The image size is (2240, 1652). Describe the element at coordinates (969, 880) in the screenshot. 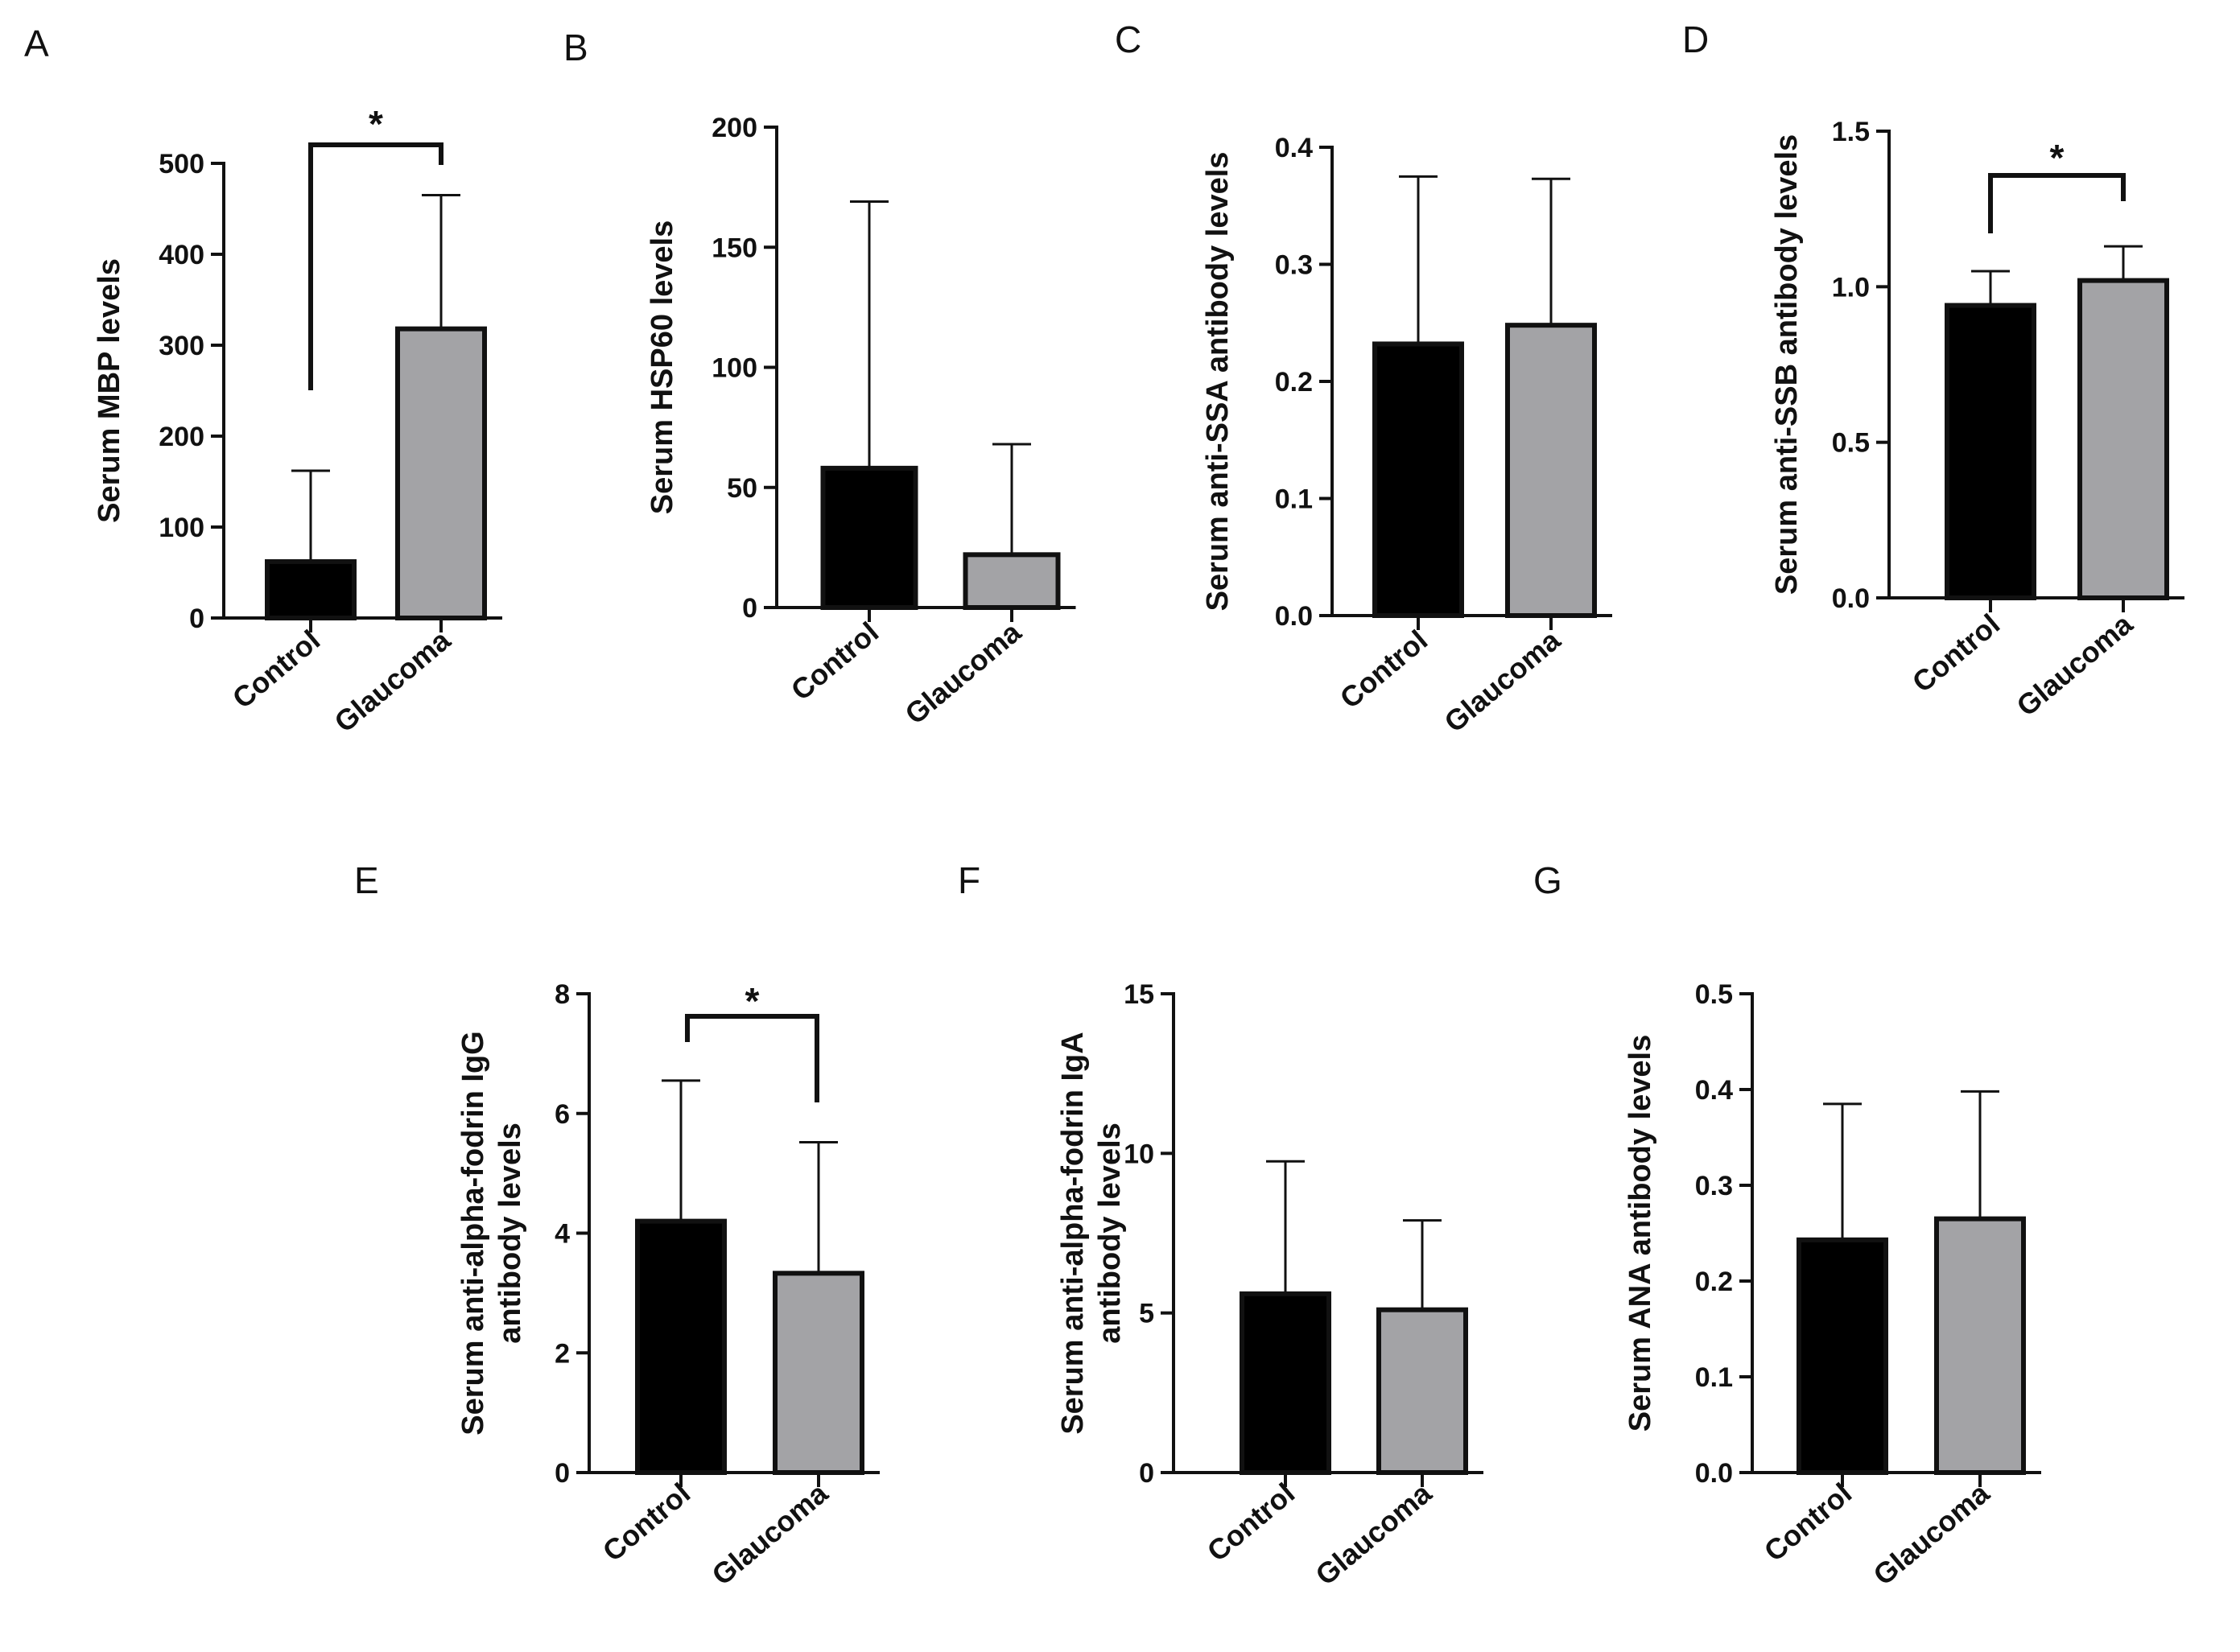

I see `panel-letter: F` at that location.